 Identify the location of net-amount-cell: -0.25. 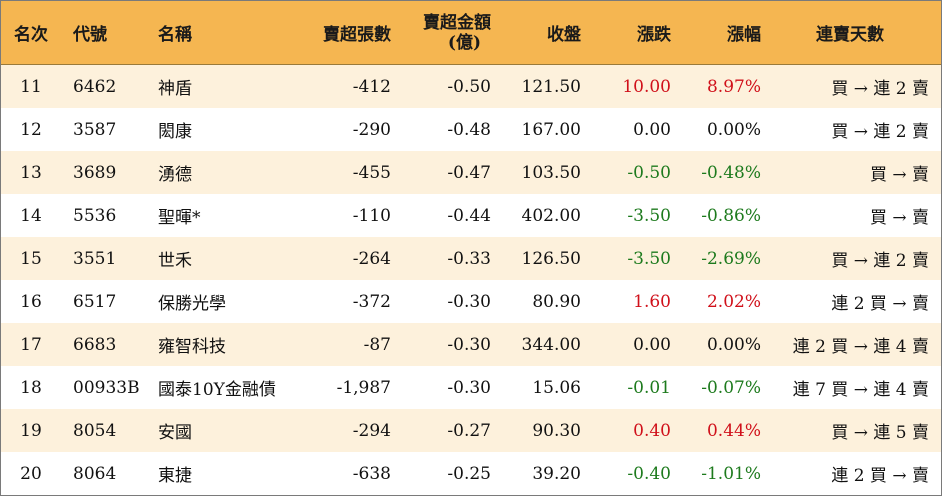
(469, 473).